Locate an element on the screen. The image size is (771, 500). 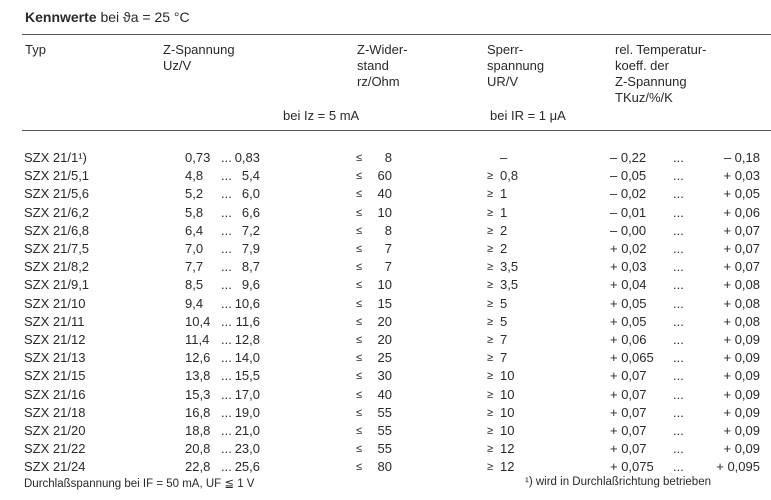
tk-min-cell: + 0,05 is located at coordinates (628, 303).